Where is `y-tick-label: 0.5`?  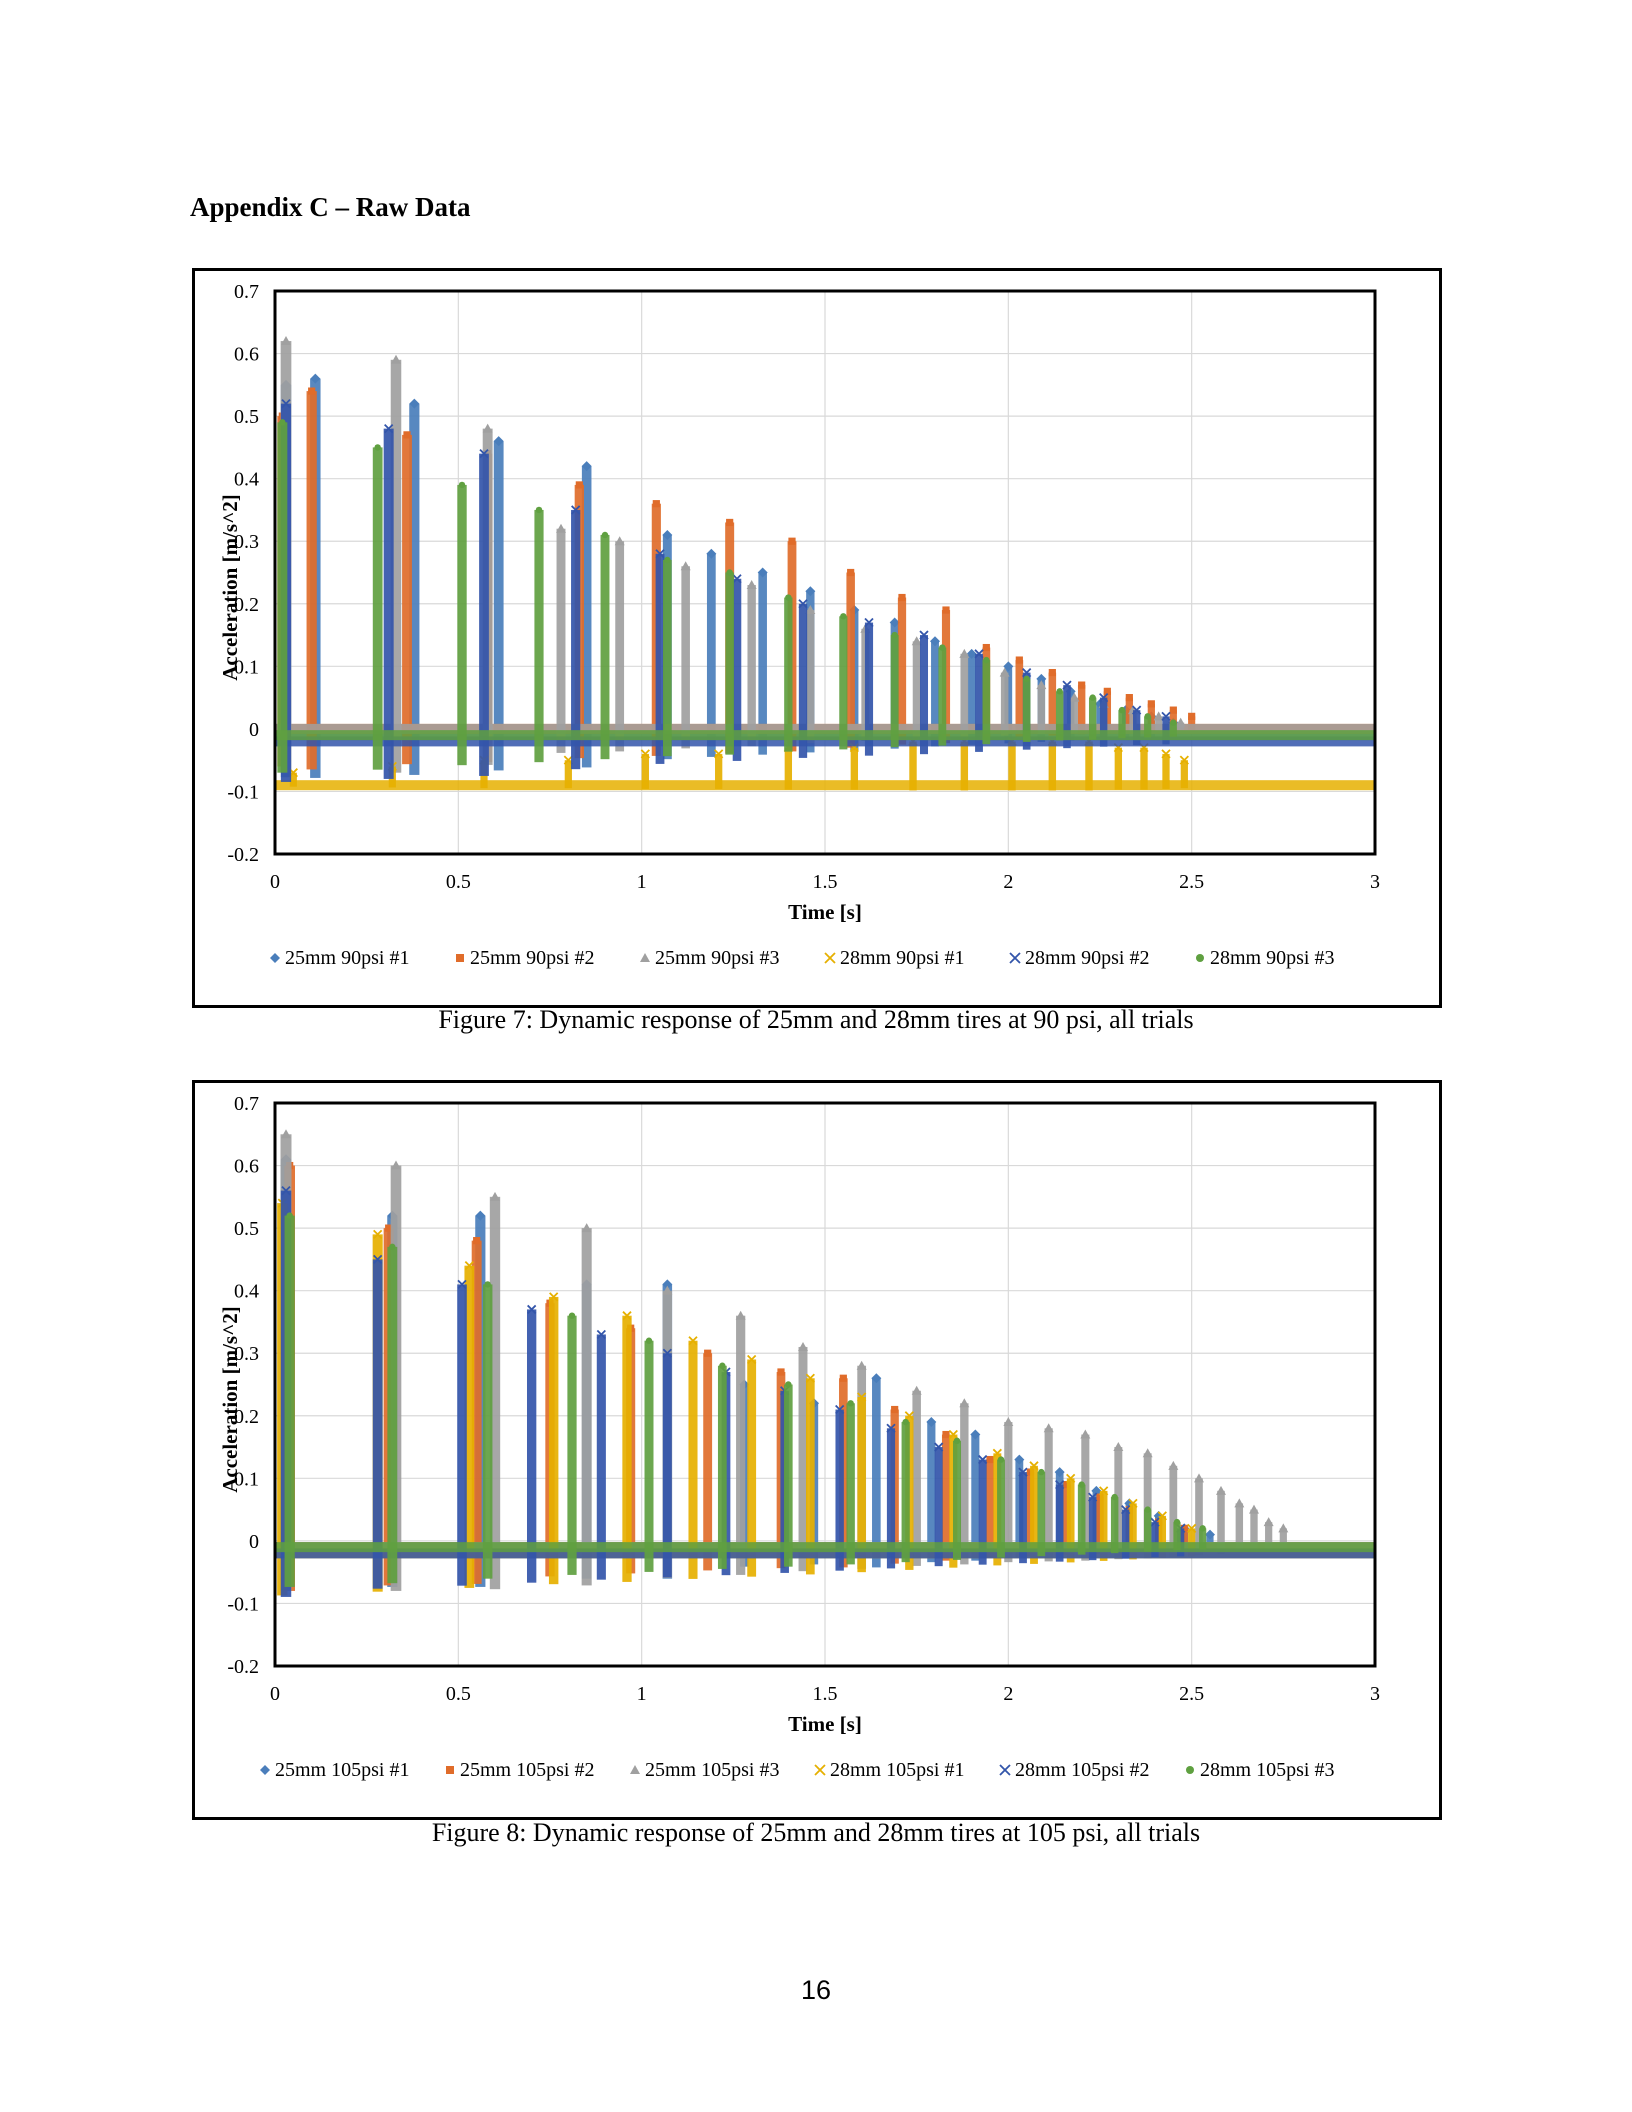
y-tick-label: 0.5 is located at coordinates (246, 417).